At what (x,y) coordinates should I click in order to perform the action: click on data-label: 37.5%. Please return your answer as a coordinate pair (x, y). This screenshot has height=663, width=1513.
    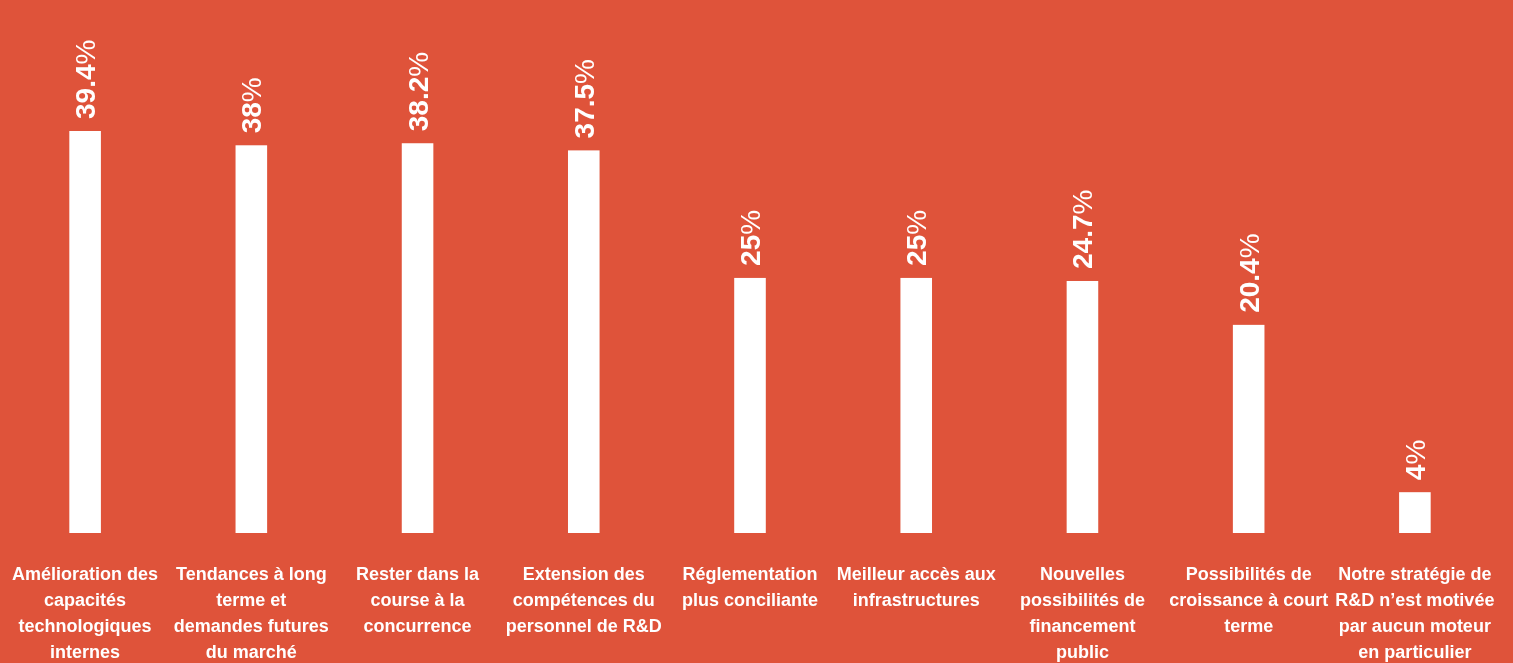
    Looking at the image, I should click on (584, 98).